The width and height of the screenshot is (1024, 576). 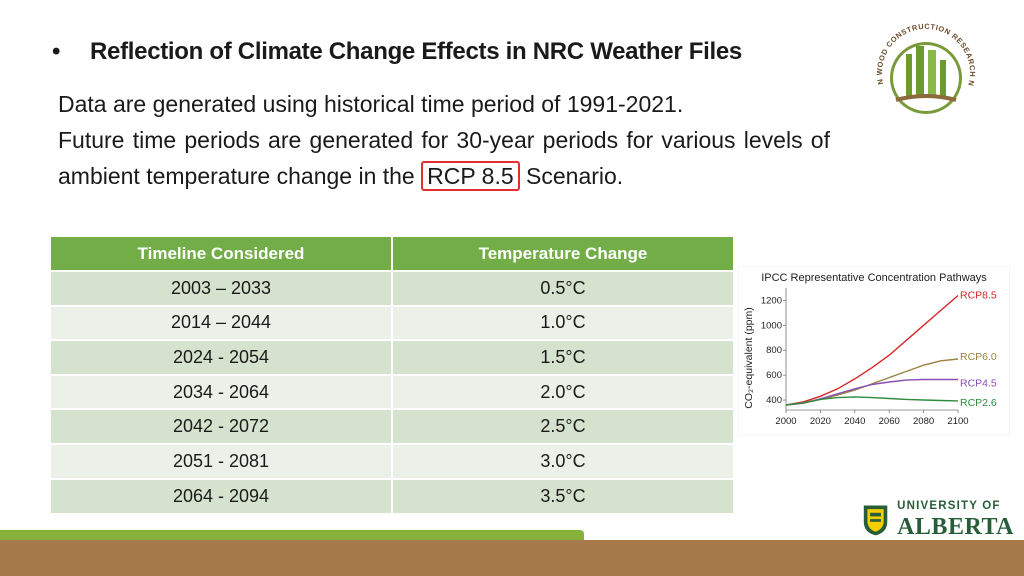 What do you see at coordinates (774, 350) in the screenshot?
I see `y-tick-label: 800` at bounding box center [774, 350].